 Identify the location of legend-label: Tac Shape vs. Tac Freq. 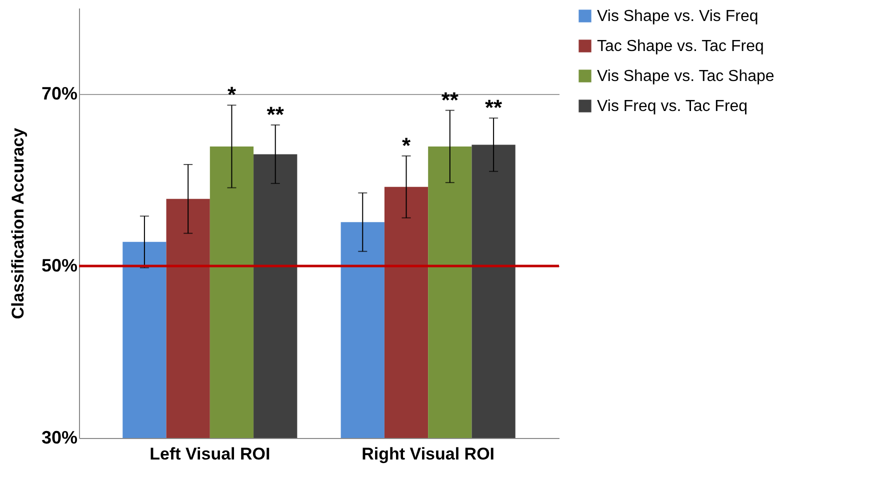
(680, 46).